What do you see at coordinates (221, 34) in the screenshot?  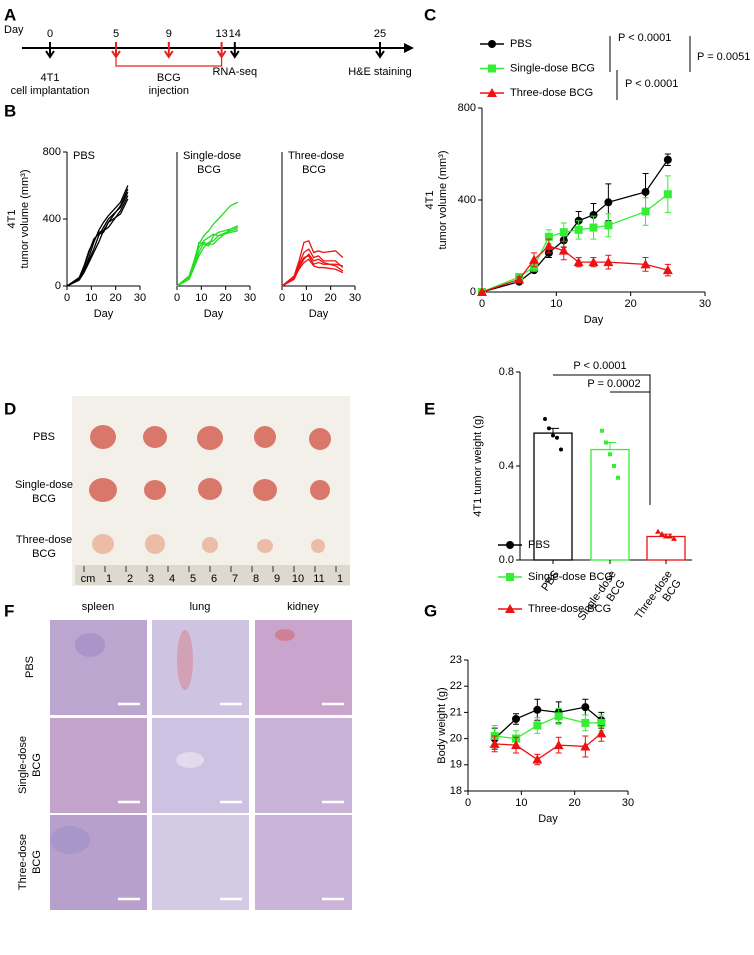 I see `day-label: 13` at bounding box center [221, 34].